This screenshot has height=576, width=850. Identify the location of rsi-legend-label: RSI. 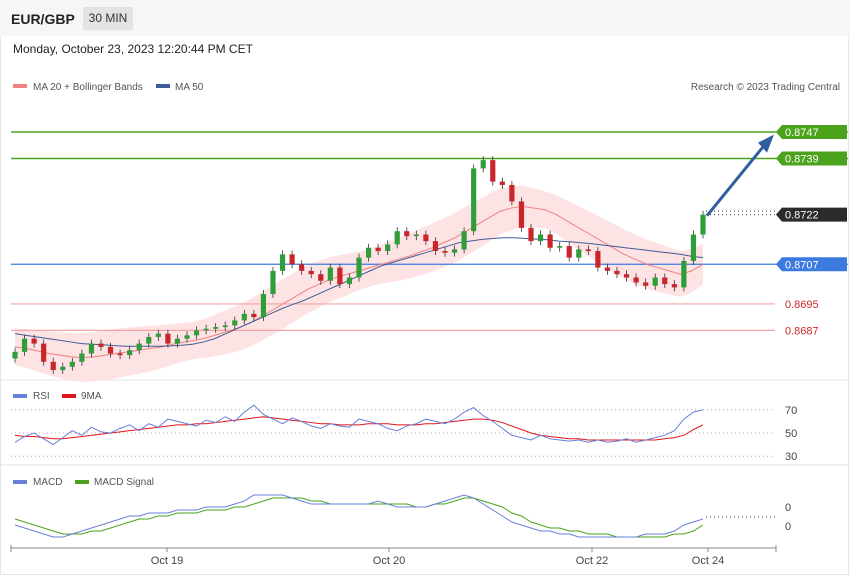
(41, 396).